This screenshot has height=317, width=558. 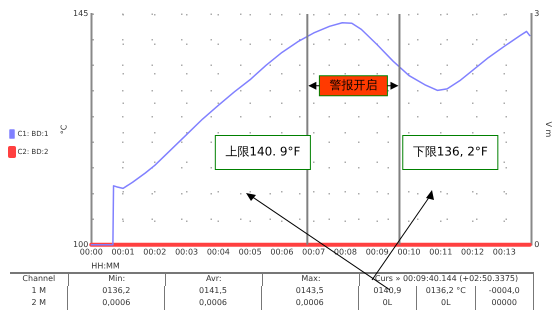 What do you see at coordinates (39, 304) in the screenshot?
I see `text: 2 M` at bounding box center [39, 304].